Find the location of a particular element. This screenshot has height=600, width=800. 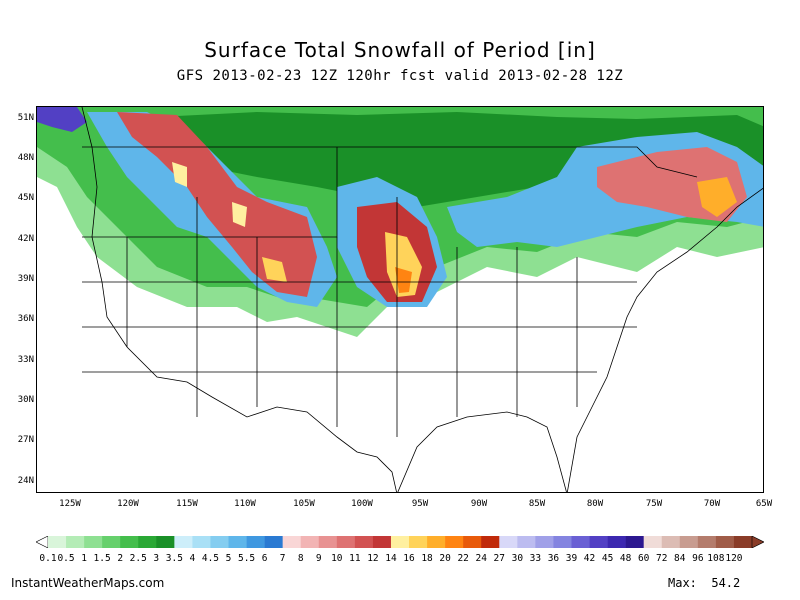

snow-zone-red-west is located at coordinates (217, 204).